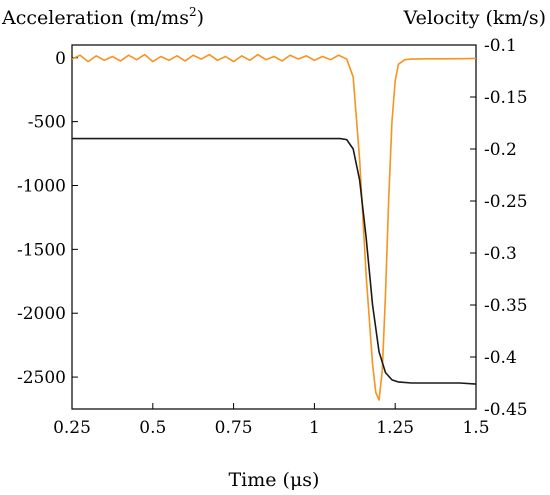 This screenshot has height=495, width=550. What do you see at coordinates (500, 46) in the screenshot?
I see `right-y-tick-label: -0.1` at bounding box center [500, 46].